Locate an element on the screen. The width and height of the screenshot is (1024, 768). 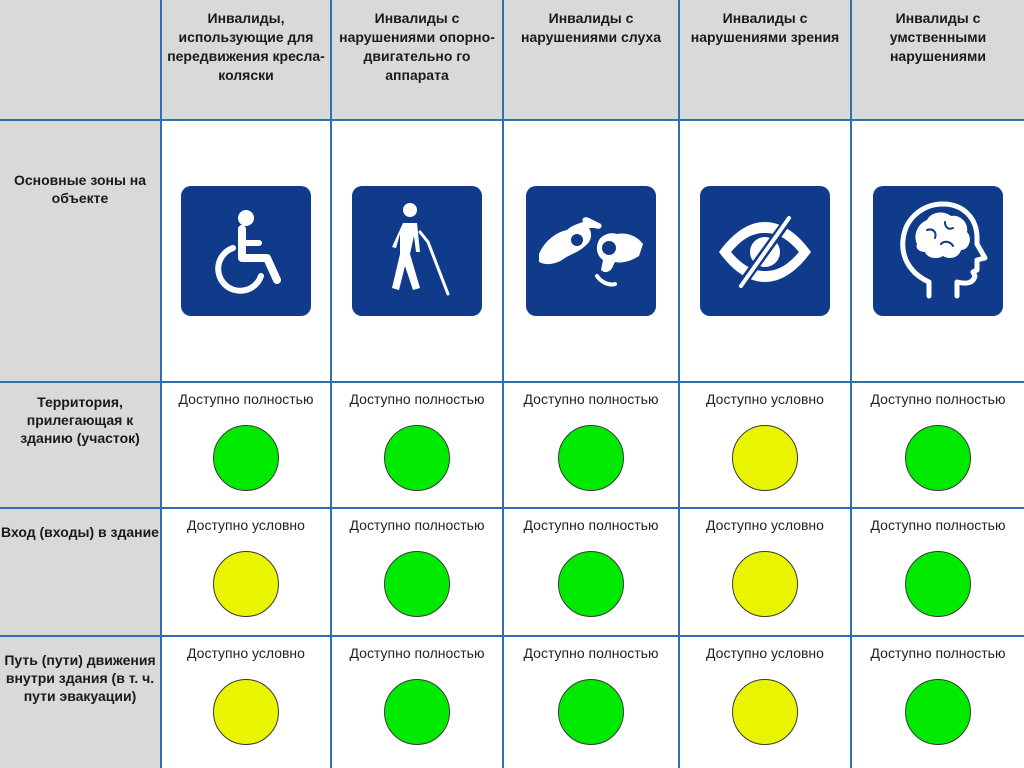
icon-cell-vision is located at coordinates (765, 251).